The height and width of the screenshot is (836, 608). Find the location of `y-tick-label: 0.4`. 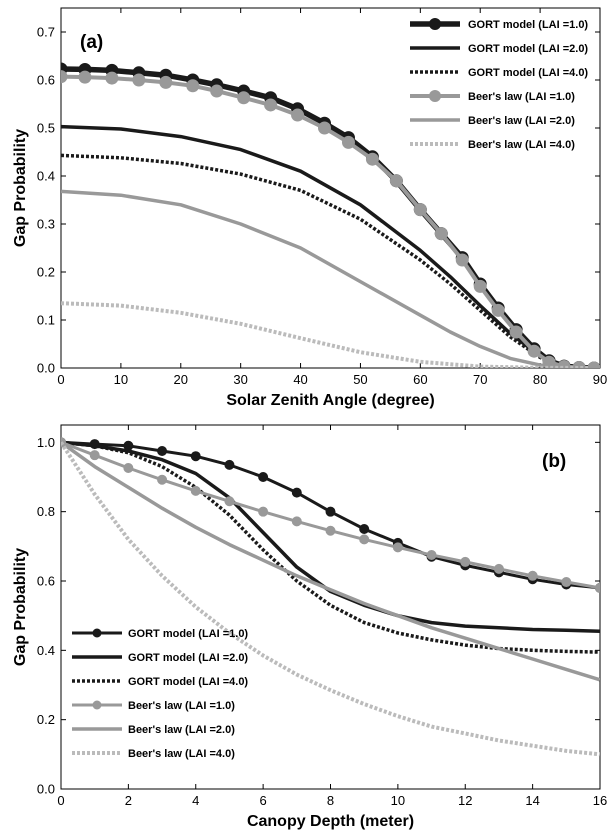

y-tick-label: 0.4 is located at coordinates (46, 650).